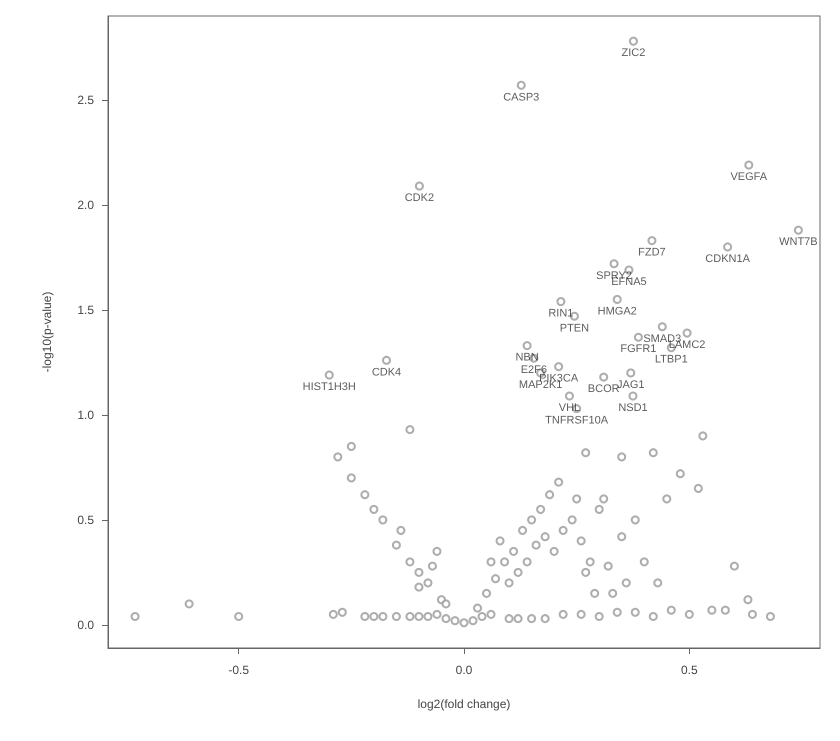 The height and width of the screenshot is (741, 840). I want to click on data-label: BCOR, so click(604, 389).